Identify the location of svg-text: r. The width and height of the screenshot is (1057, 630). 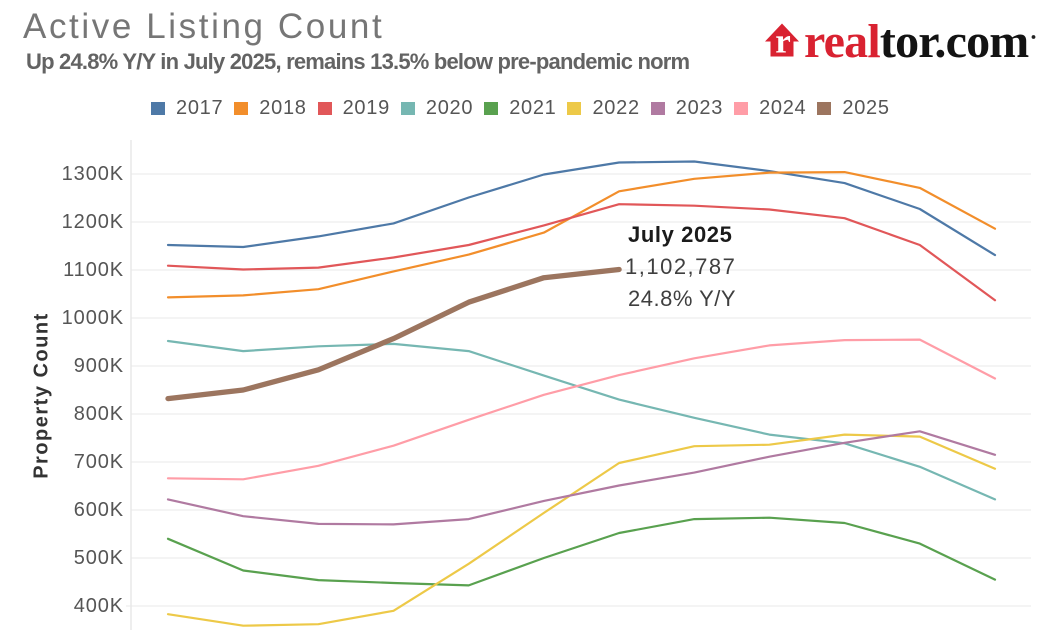
(783, 41).